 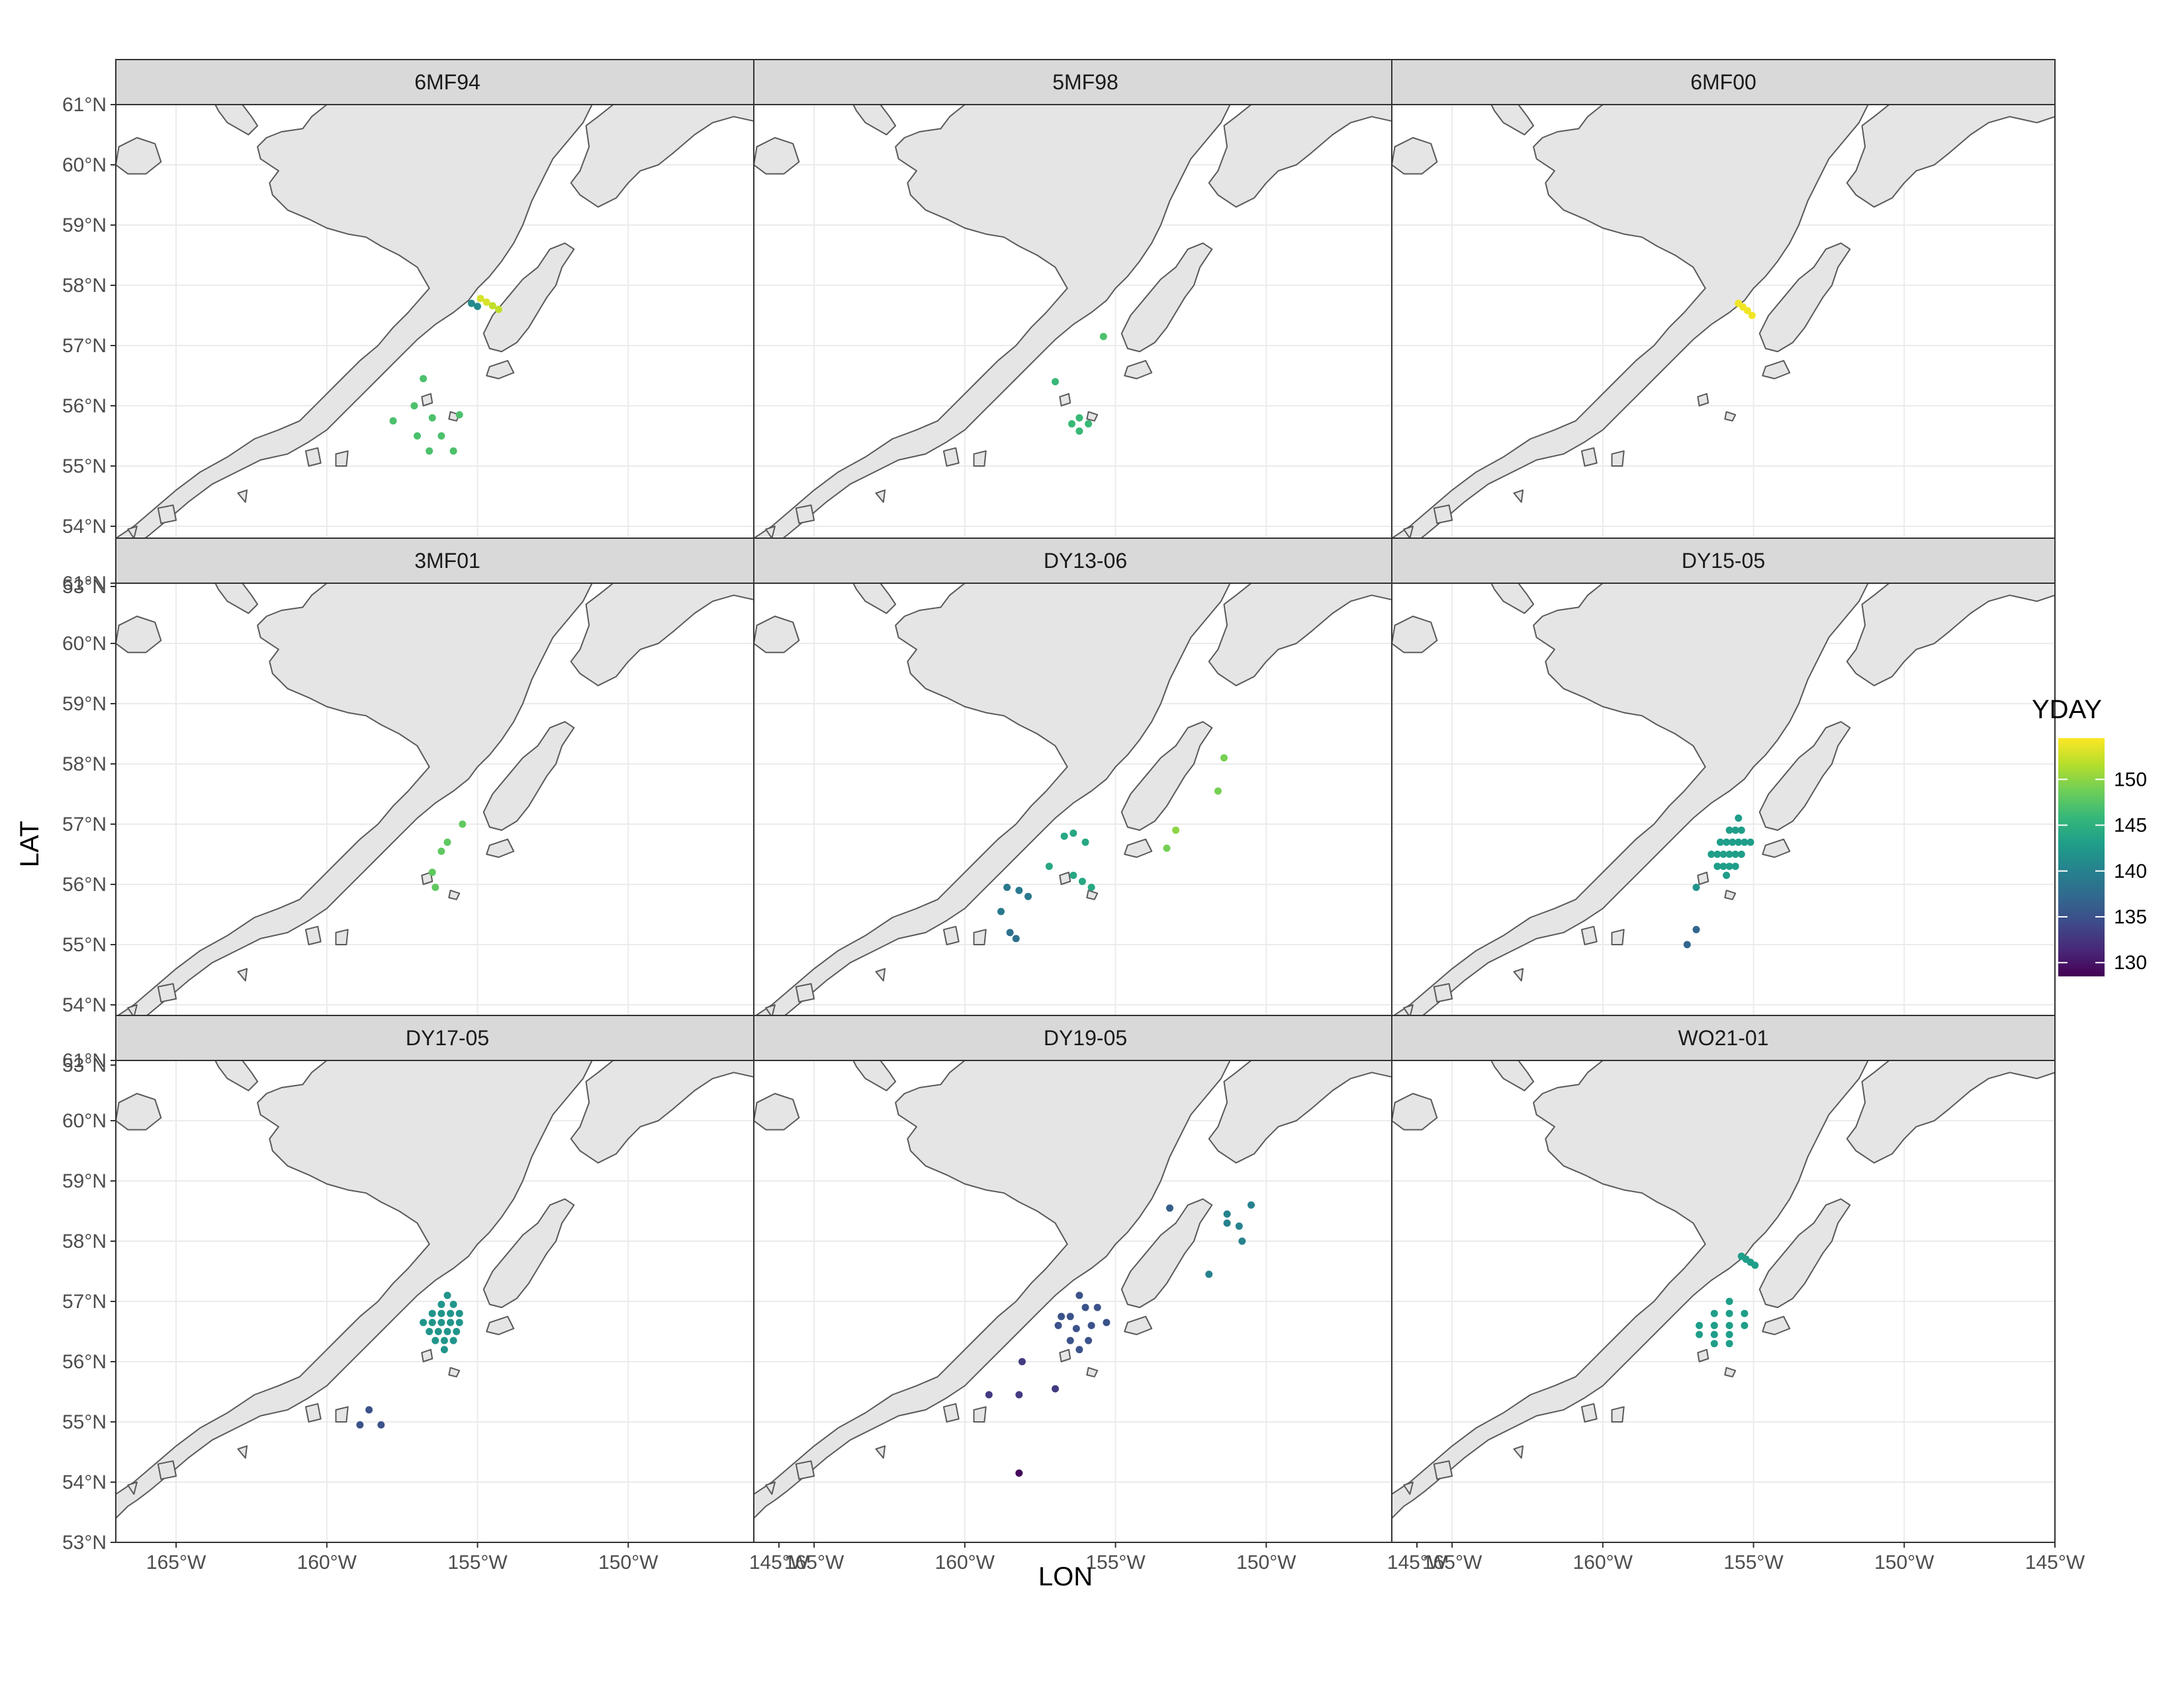 I want to click on facet-panel: 6MF00, so click(x=1723, y=323).